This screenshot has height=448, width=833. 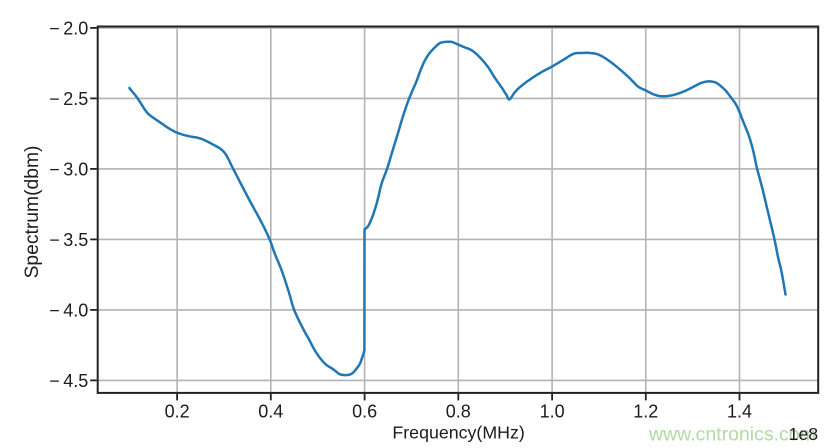 I want to click on svg-text: 0.8, so click(x=458, y=411).